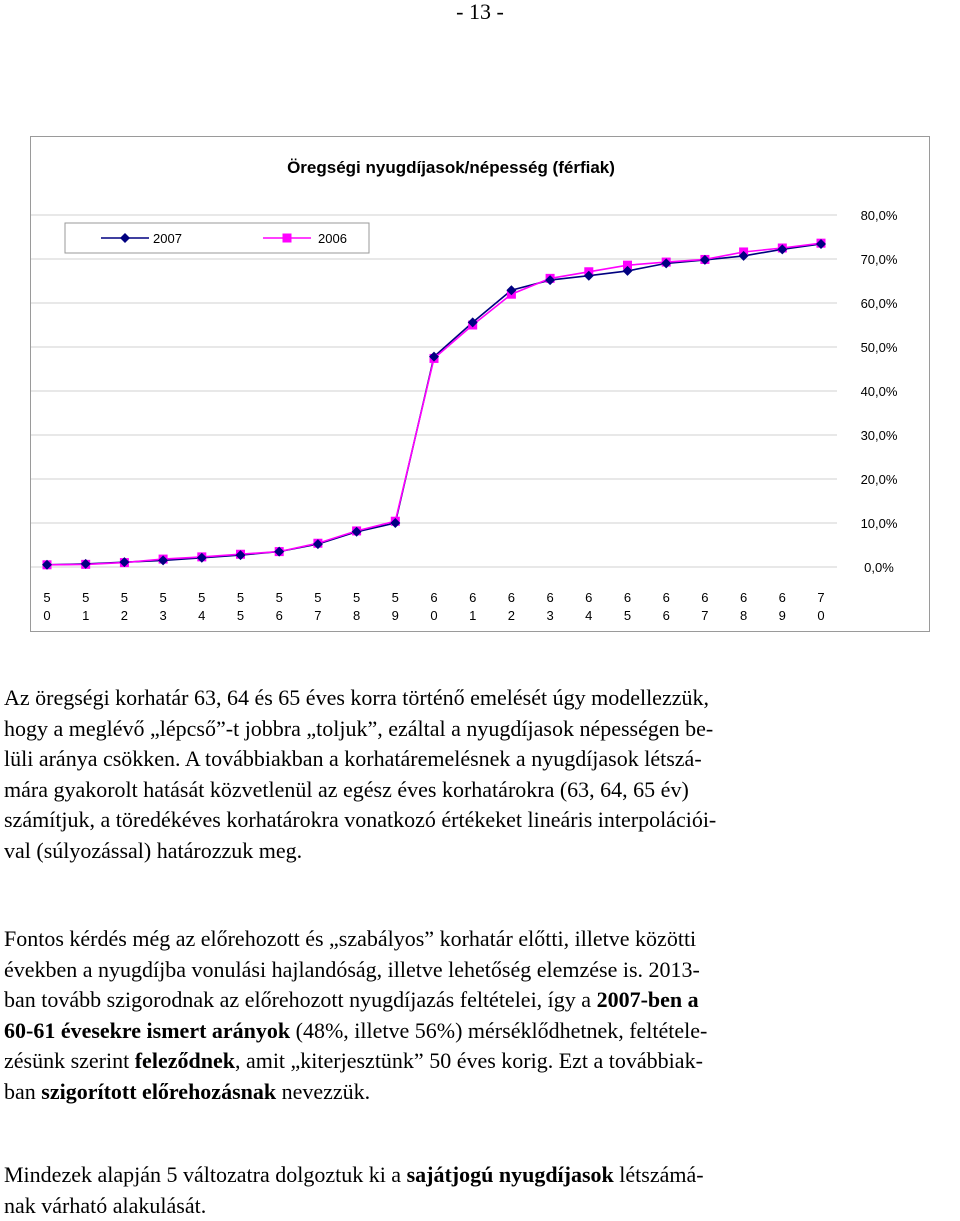 The height and width of the screenshot is (1221, 960). Describe the element at coordinates (323, 1091) in the screenshot. I see `text-run: nevezzük.` at that location.